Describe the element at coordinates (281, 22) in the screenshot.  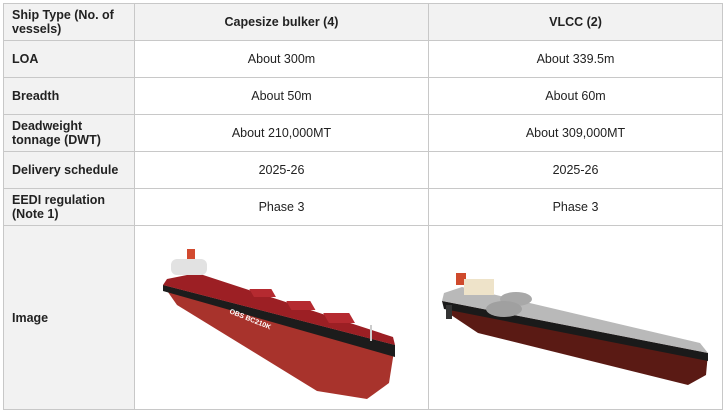
I see `header-capesize: Capesize bulker (4)` at that location.